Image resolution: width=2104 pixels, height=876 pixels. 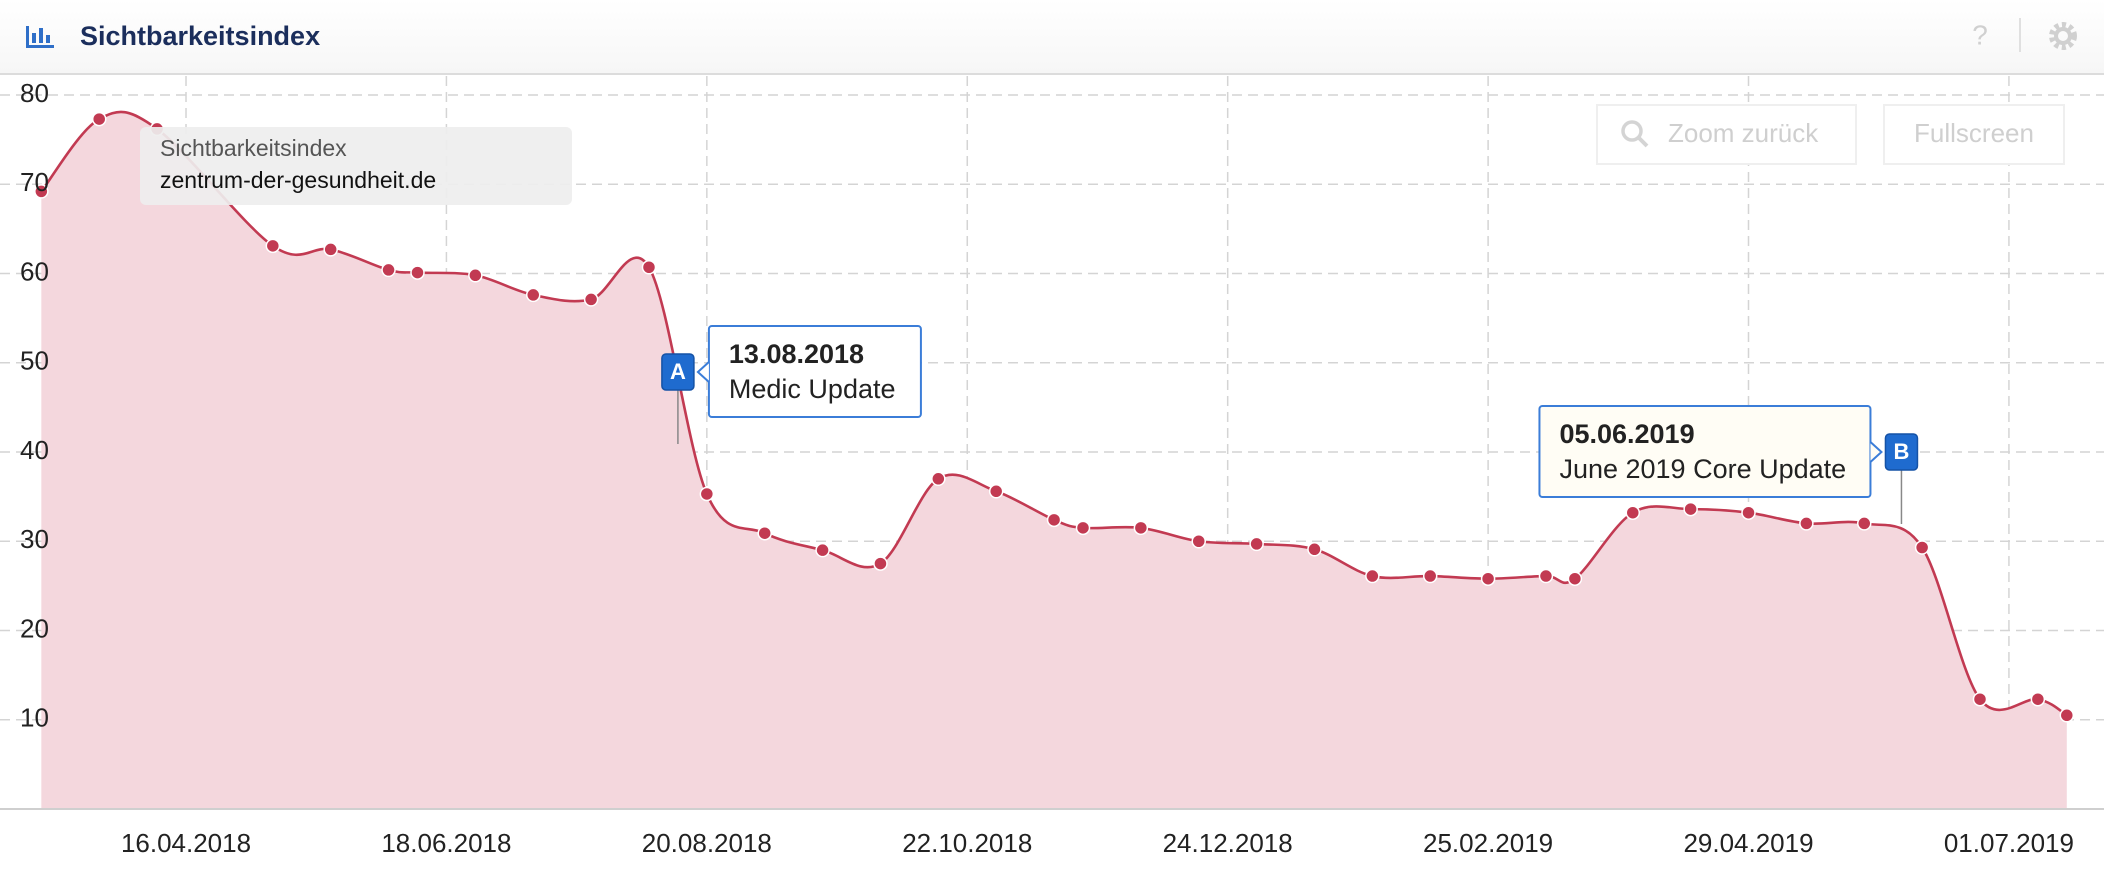 What do you see at coordinates (34, 450) in the screenshot?
I see `y-tick-label: 40` at bounding box center [34, 450].